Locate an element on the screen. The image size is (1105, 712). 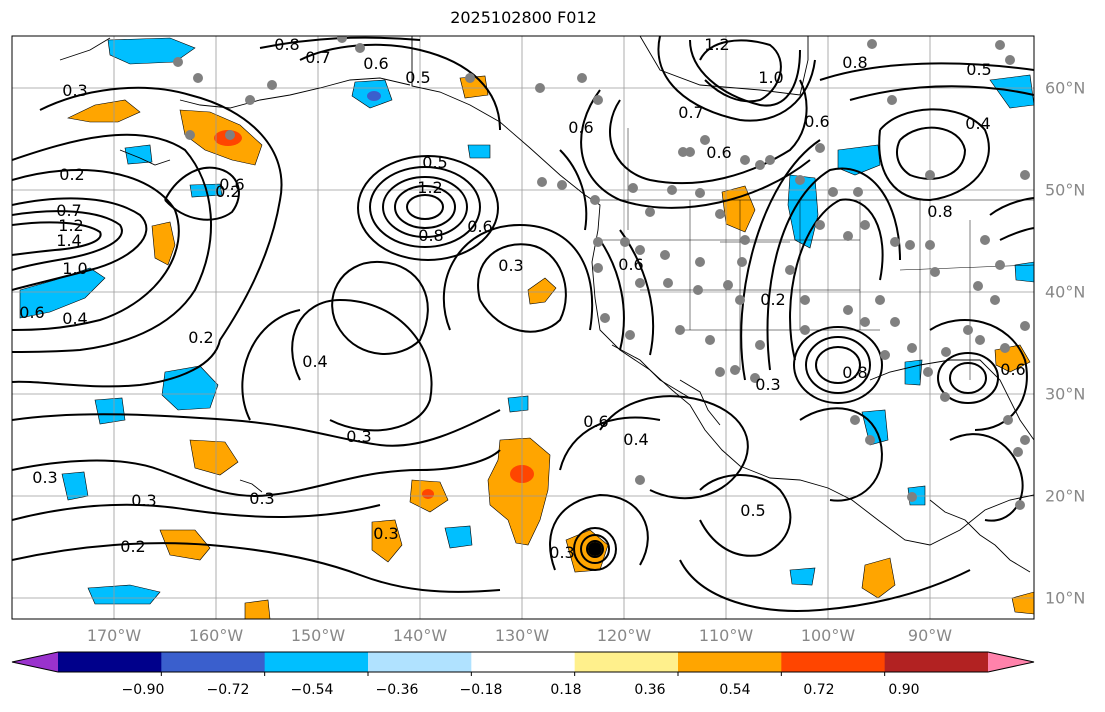
lat-label: 30°N is located at coordinates (1065, 394).